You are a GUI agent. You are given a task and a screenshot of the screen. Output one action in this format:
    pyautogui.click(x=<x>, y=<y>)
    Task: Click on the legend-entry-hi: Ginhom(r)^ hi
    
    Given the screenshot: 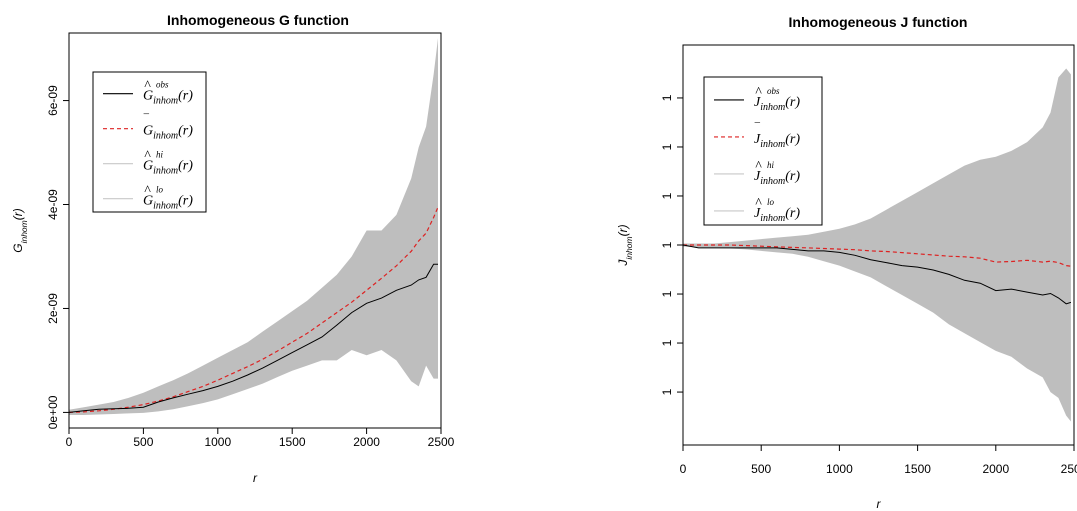 What is the action you would take?
    pyautogui.click(x=148, y=163)
    